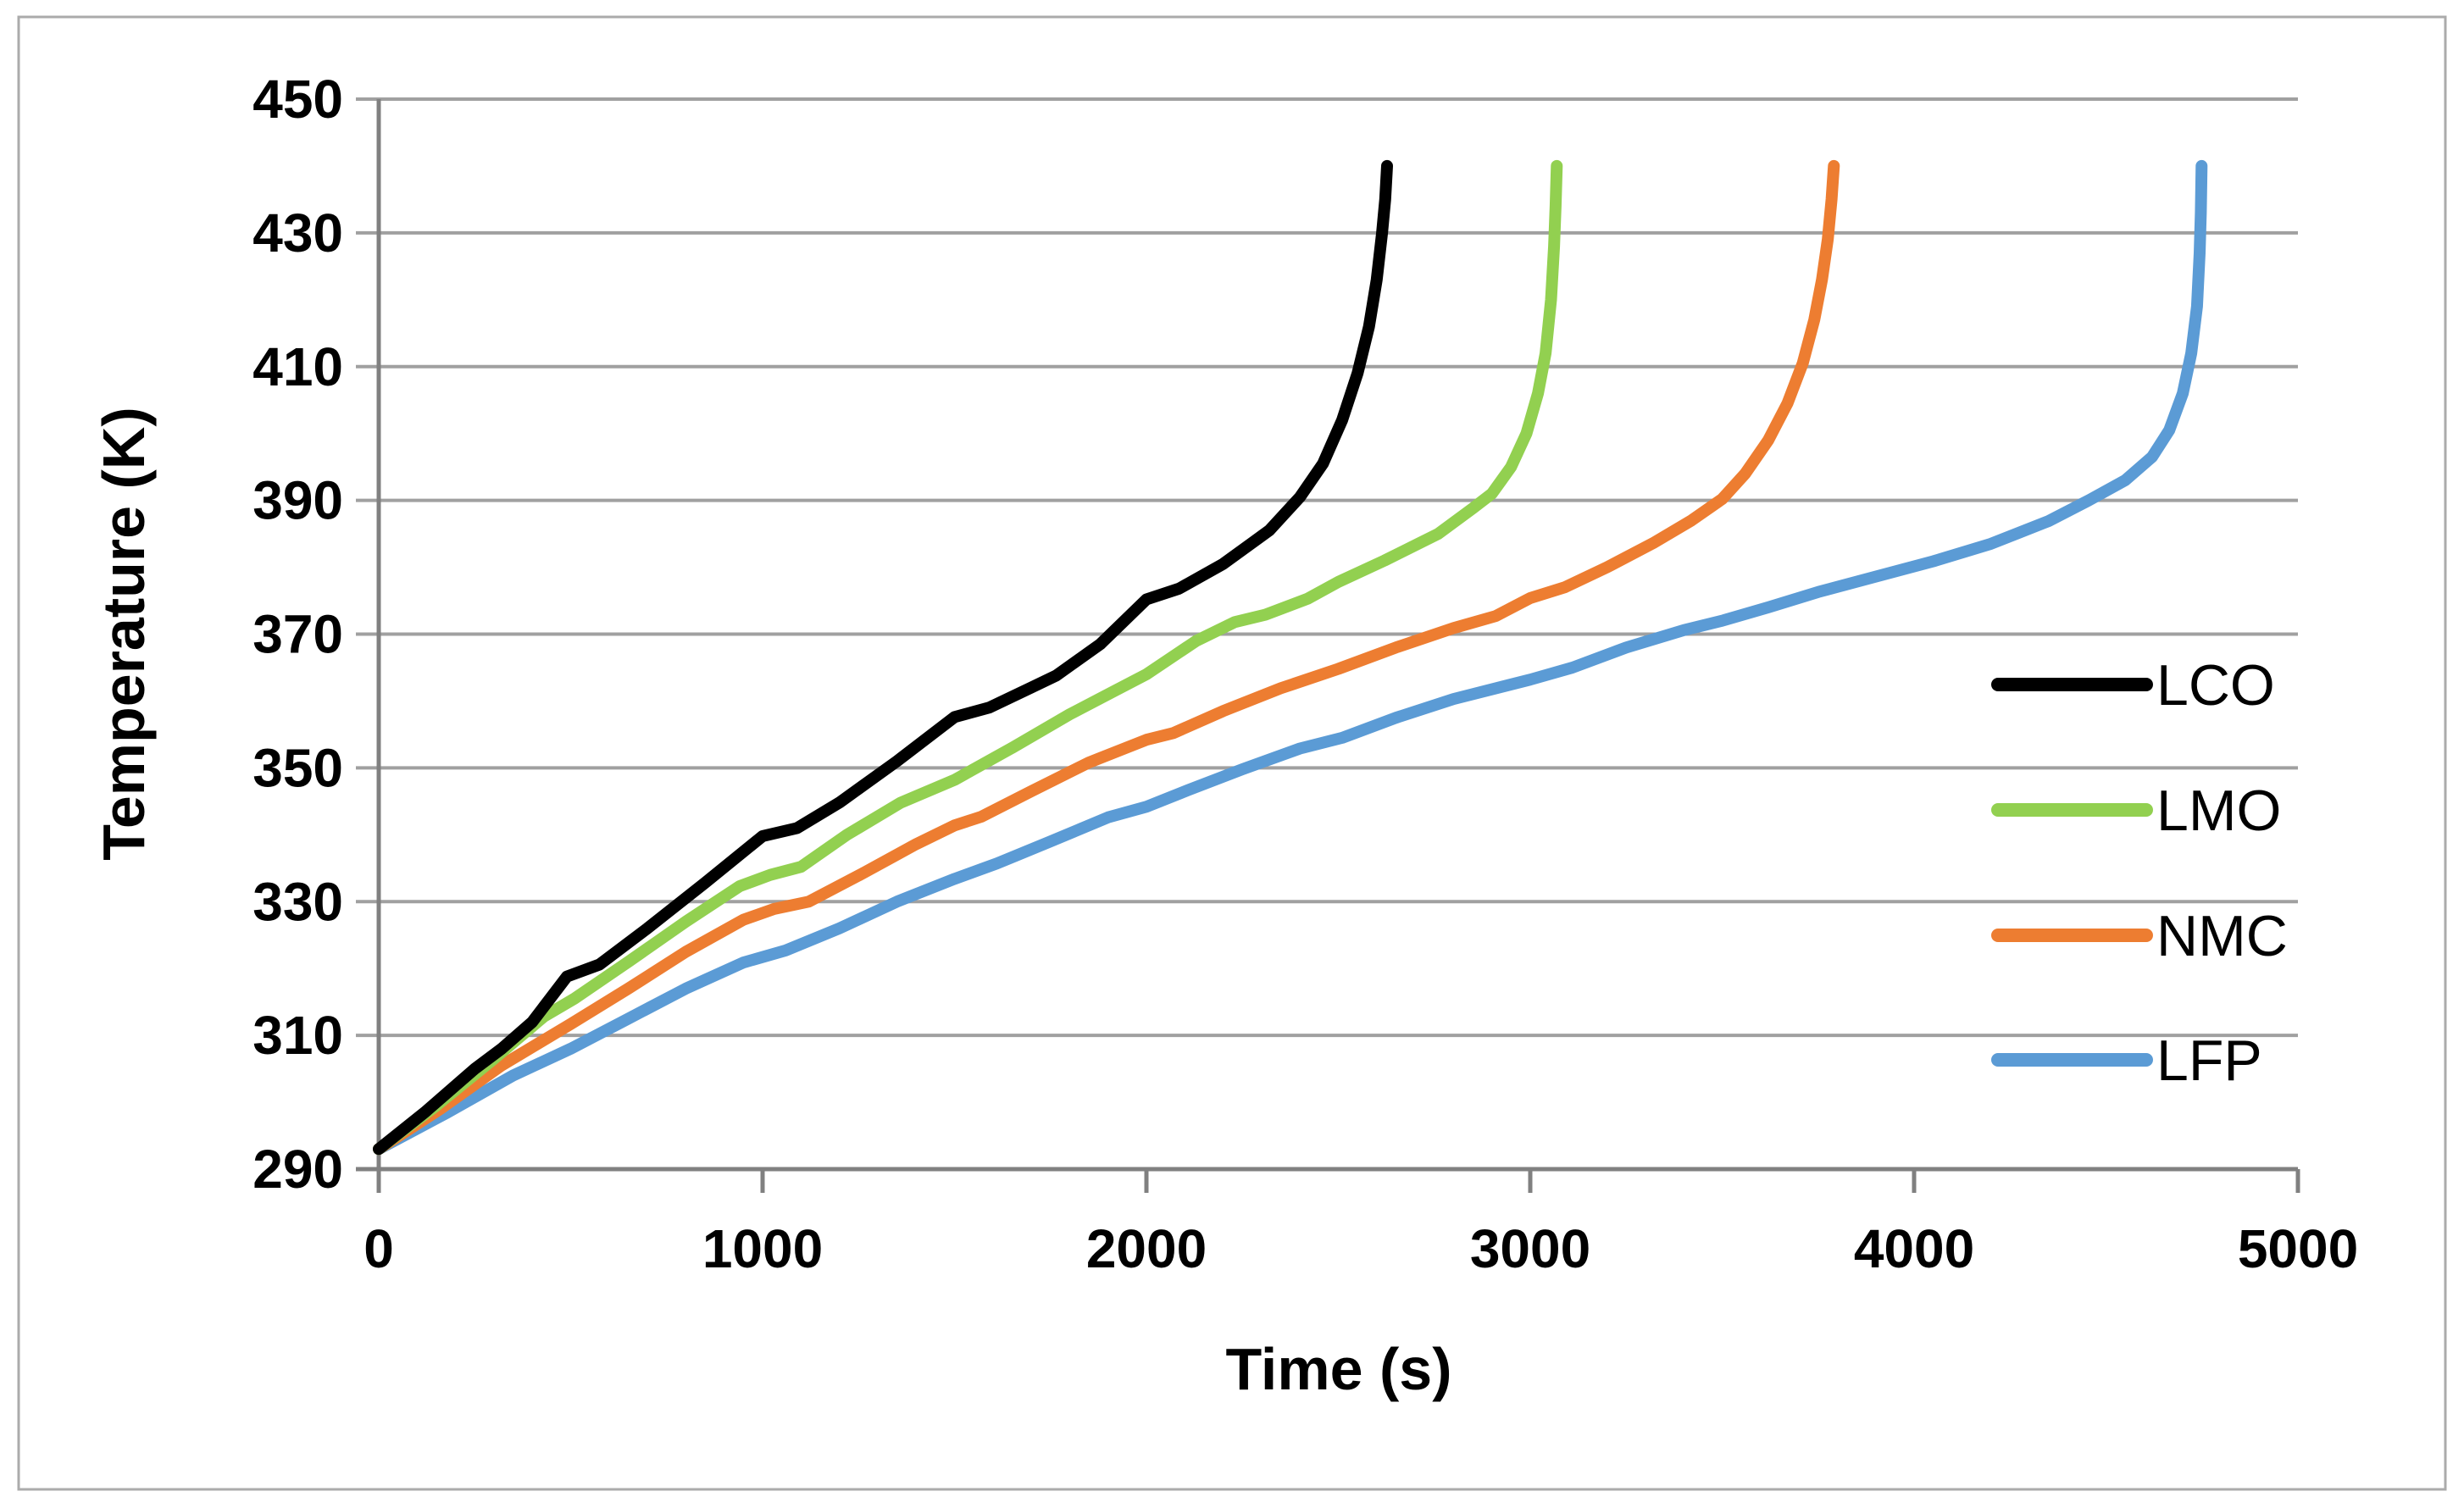 This screenshot has width=2464, height=1508. I want to click on y-tick-label: 310, so click(298, 1035).